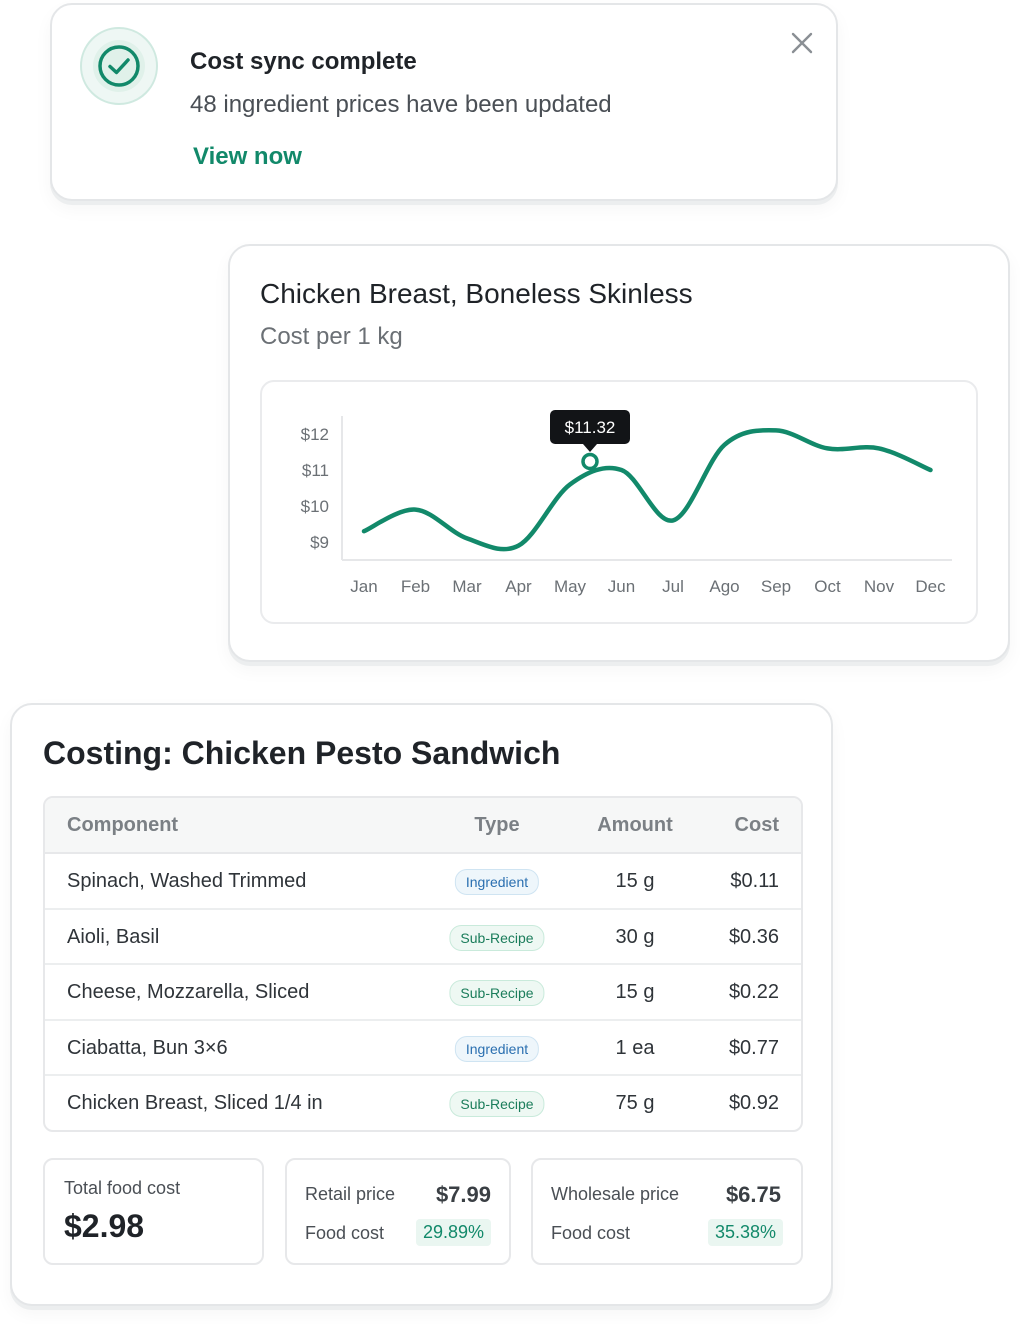 The width and height of the screenshot is (1020, 1324). Describe the element at coordinates (745, 1232) in the screenshot. I see `wholesale-food-cost-pct: 35.38%` at that location.